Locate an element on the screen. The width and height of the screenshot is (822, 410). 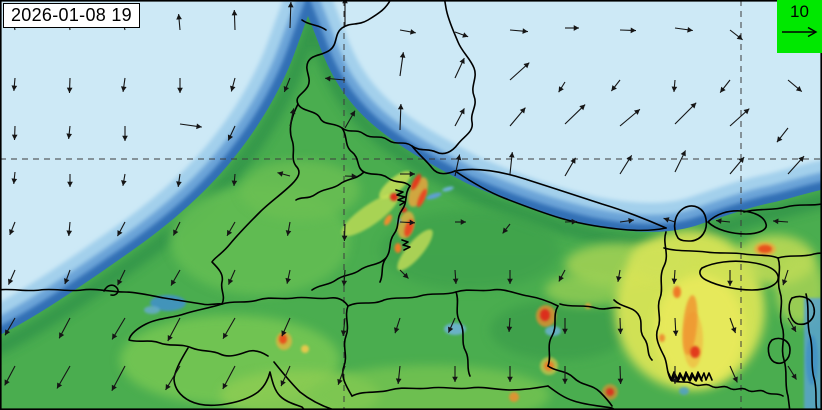
timestamp-box: 2026-01-08 19 is located at coordinates (71, 15).